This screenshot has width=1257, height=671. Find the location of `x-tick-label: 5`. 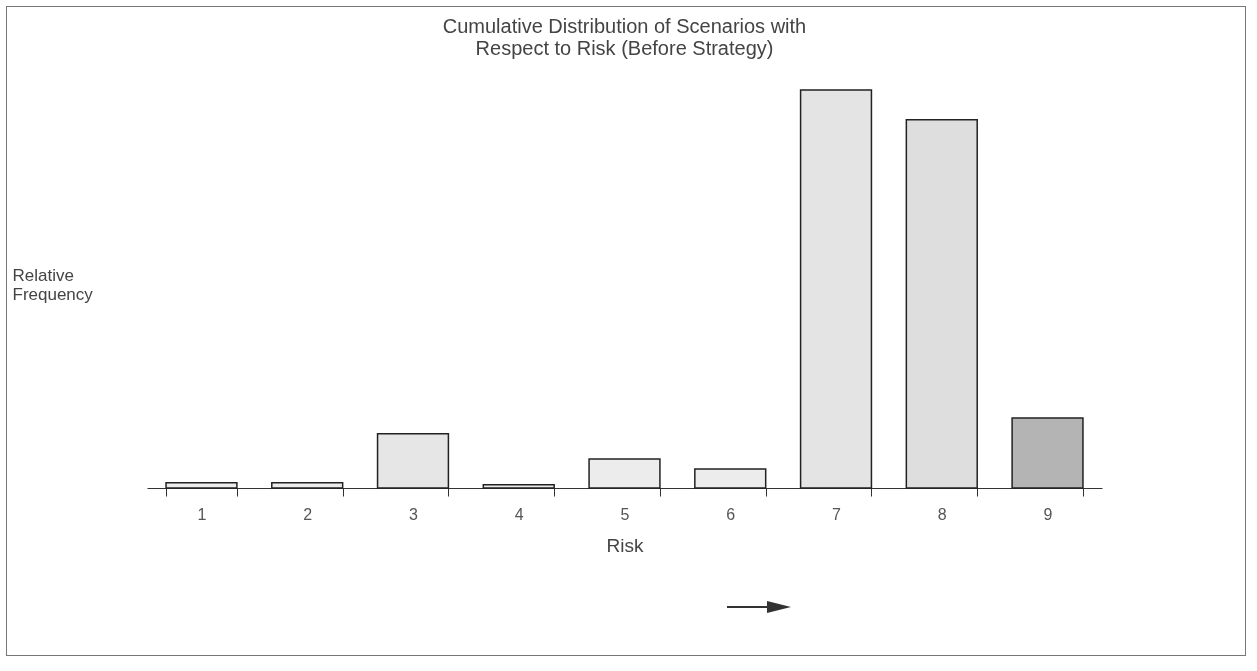

x-tick-label: 5 is located at coordinates (625, 514).